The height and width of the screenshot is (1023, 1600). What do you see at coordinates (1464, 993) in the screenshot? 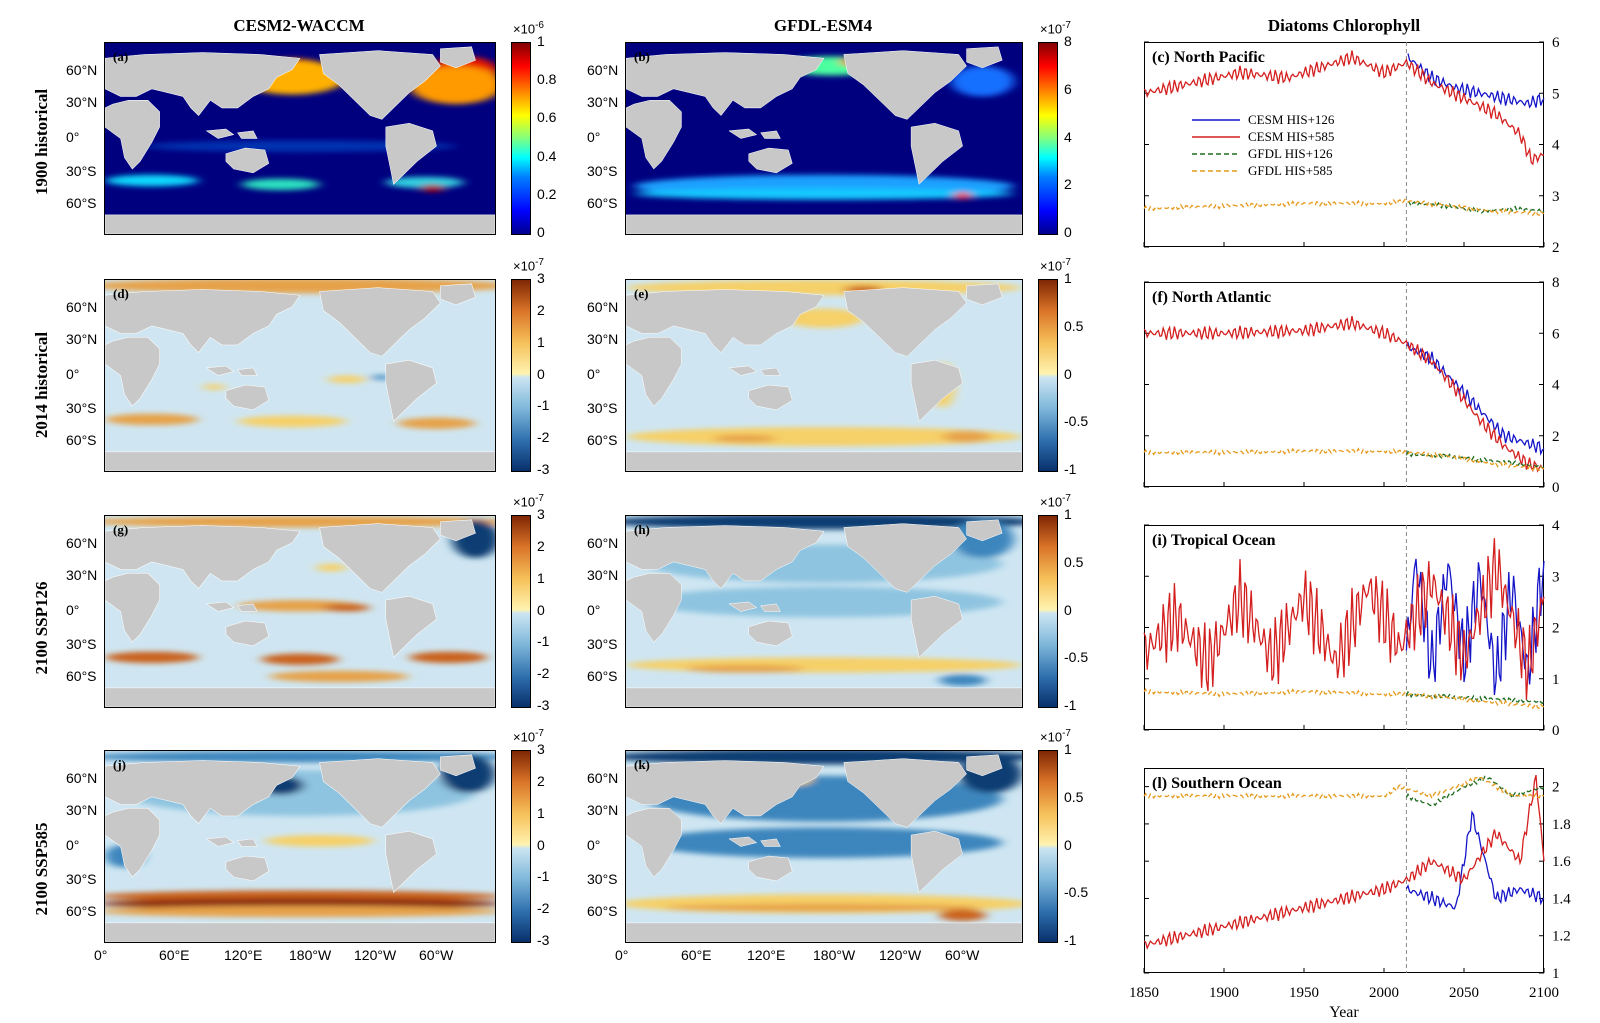
I see `x-tick-label: 2050` at bounding box center [1464, 993].